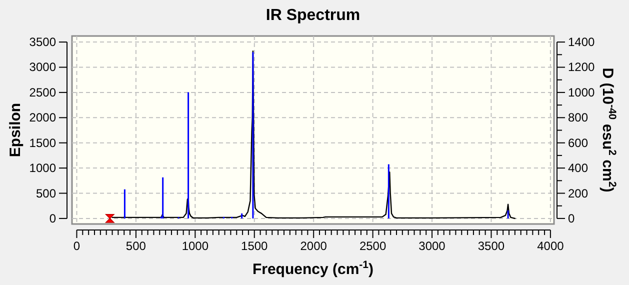  What do you see at coordinates (578, 143) in the screenshot?
I see `y2-tick-label: 600` at bounding box center [578, 143].